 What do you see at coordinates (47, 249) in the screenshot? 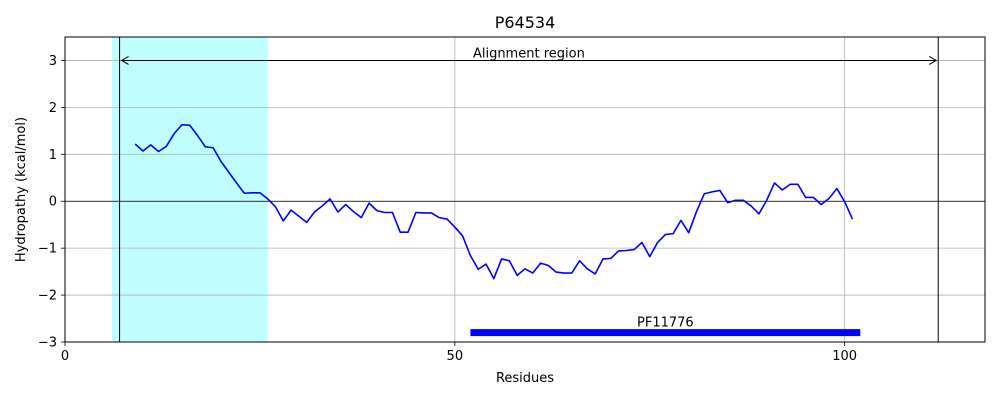
I see `y-tick-label: −1` at bounding box center [47, 249].